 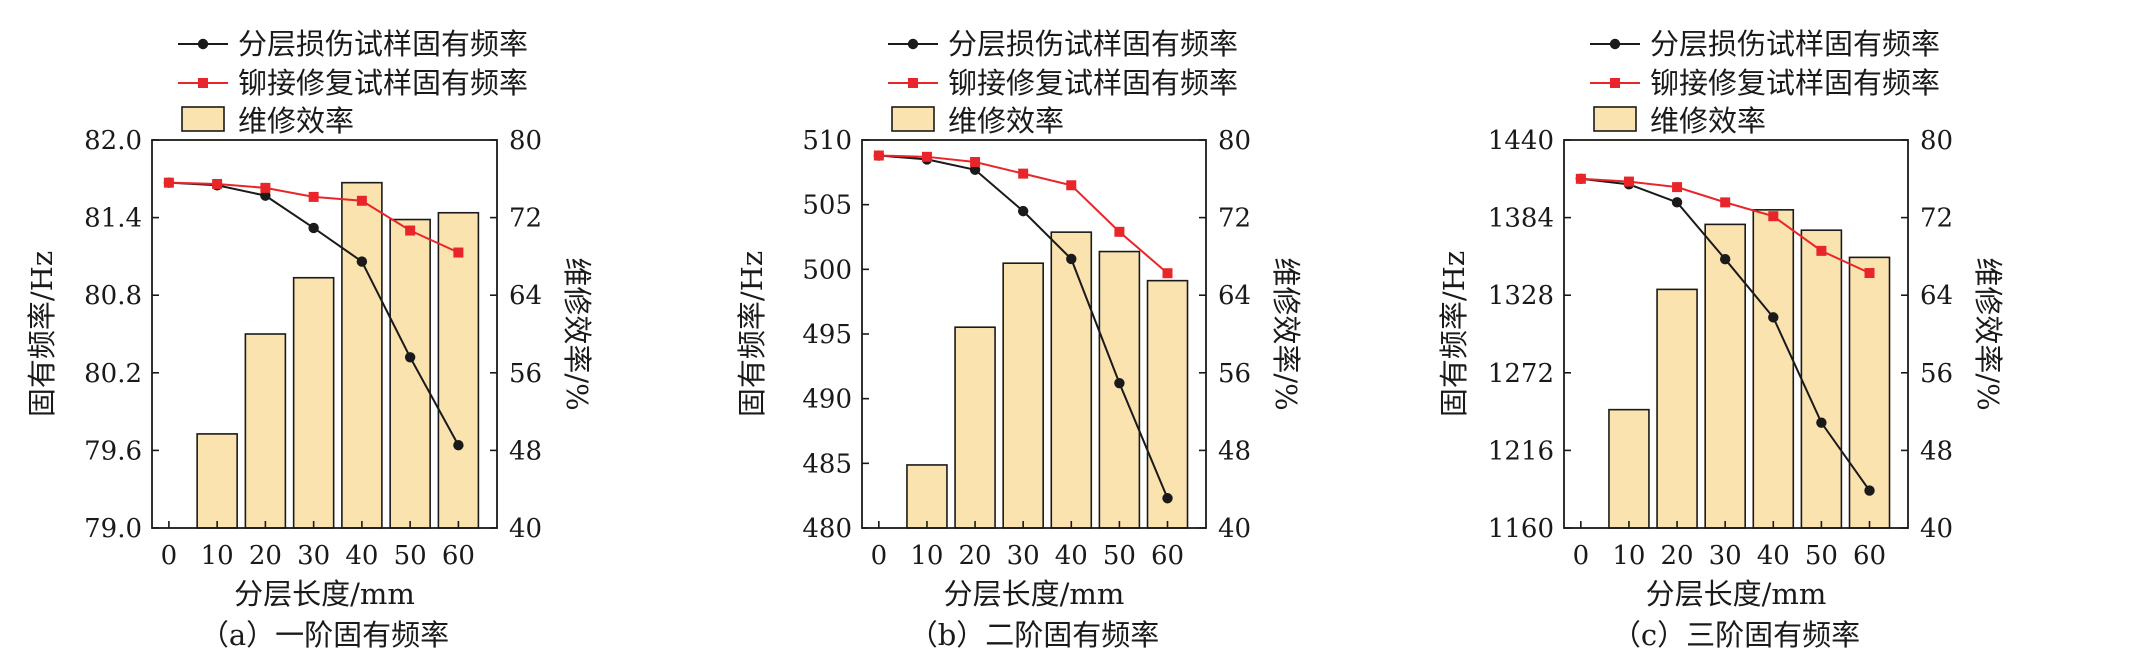 What do you see at coordinates (324, 635) in the screenshot?
I see `figure-caption: （a）一阶固有频率` at bounding box center [324, 635].